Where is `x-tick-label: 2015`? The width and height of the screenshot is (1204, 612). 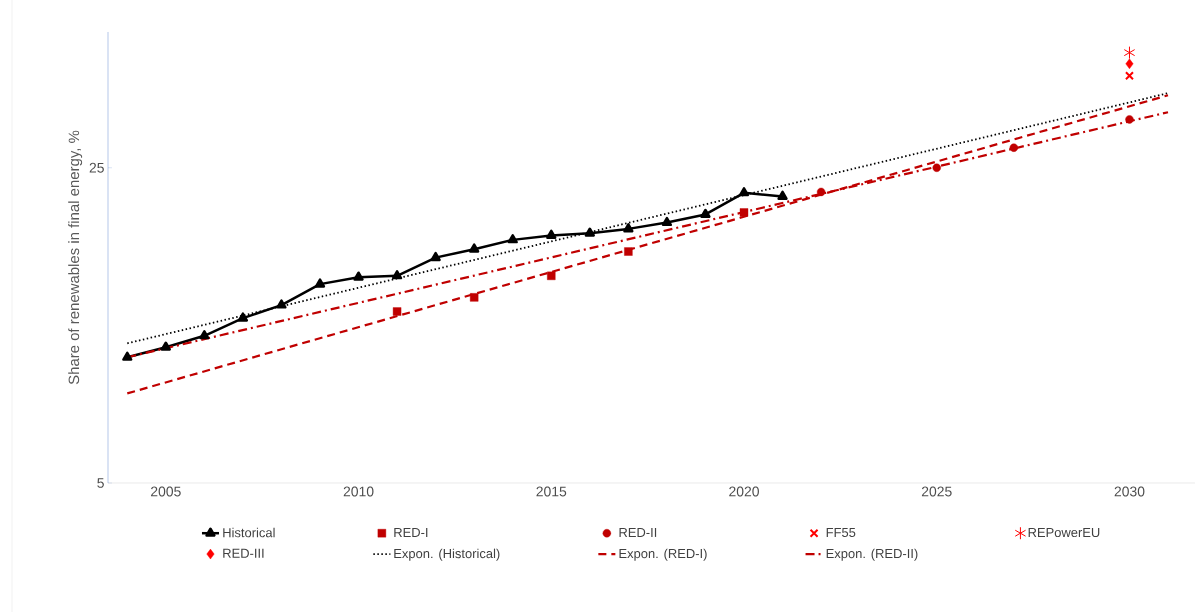
x-tick-label: 2015 is located at coordinates (551, 491).